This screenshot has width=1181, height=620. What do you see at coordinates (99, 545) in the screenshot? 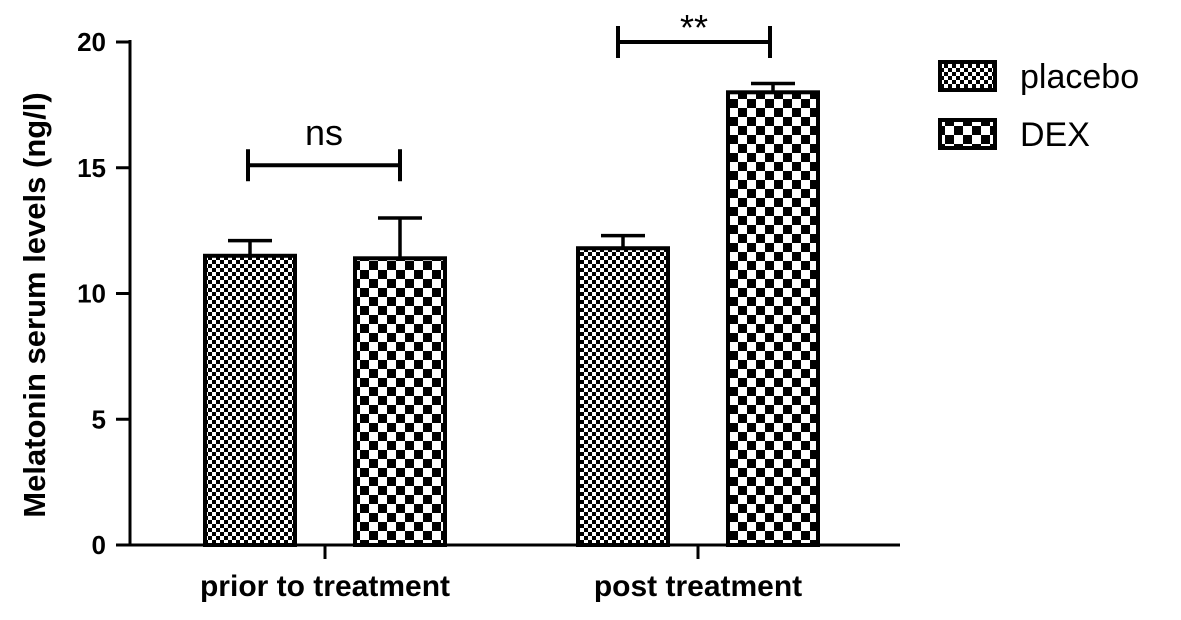
I see `y-tick-label: 0` at bounding box center [99, 545].